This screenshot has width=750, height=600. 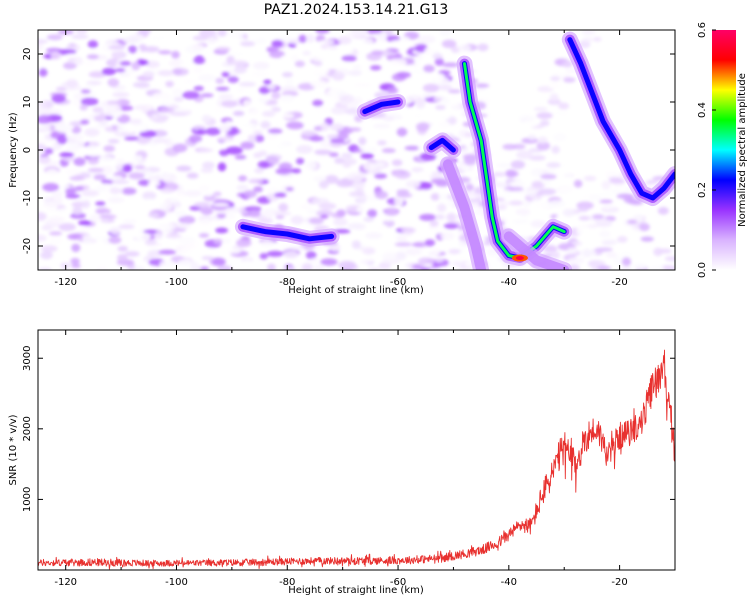 I want to click on x-tick-label: -60, so click(x=398, y=282).